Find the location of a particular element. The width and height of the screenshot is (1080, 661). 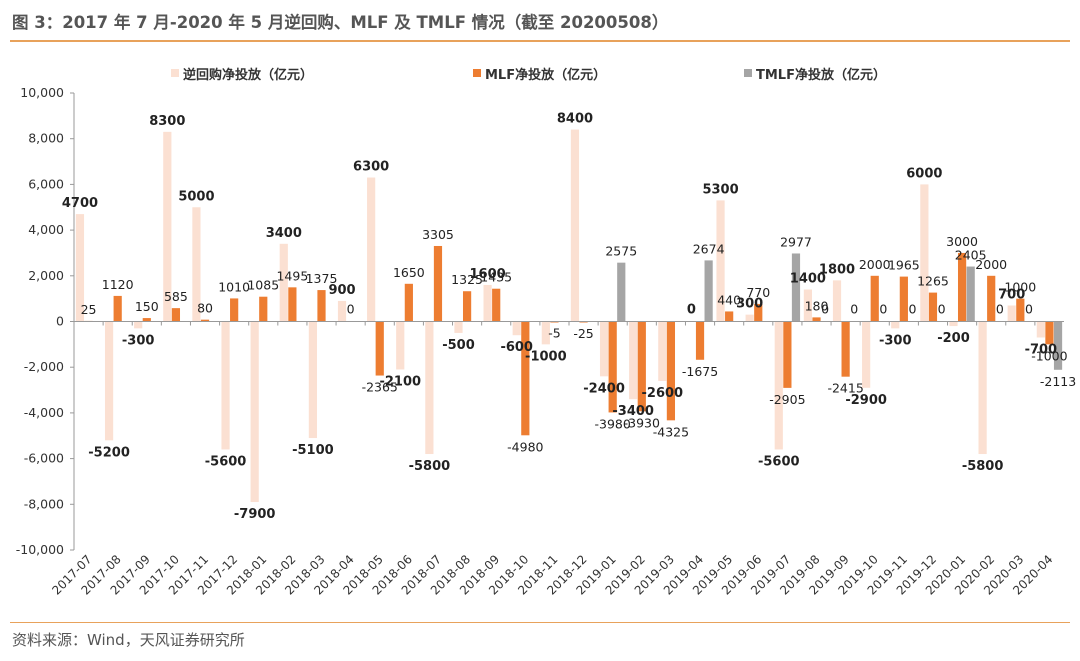

y-tick-label: 8,000 is located at coordinates (46, 138).